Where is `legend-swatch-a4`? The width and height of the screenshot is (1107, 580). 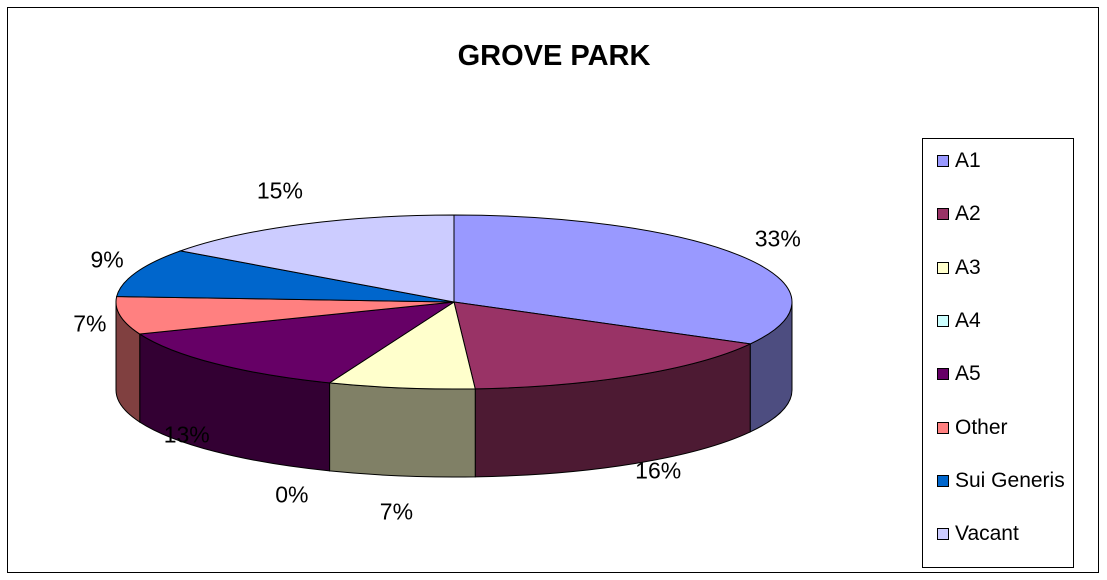 legend-swatch-a4 is located at coordinates (943, 320).